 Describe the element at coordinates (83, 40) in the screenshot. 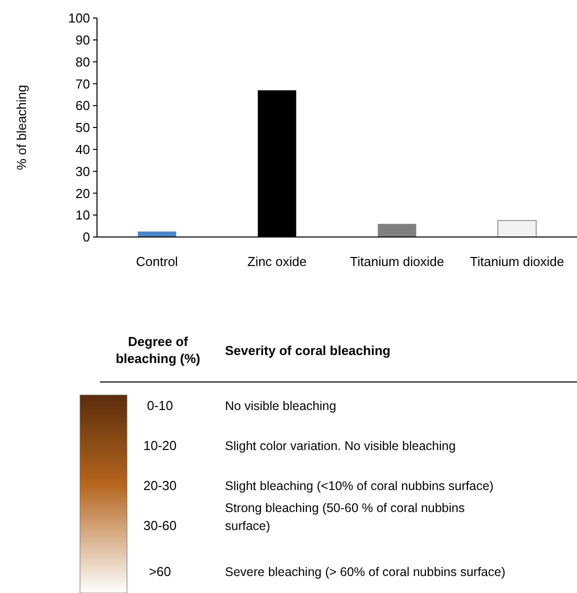

I see `y-tick-label: 90` at that location.